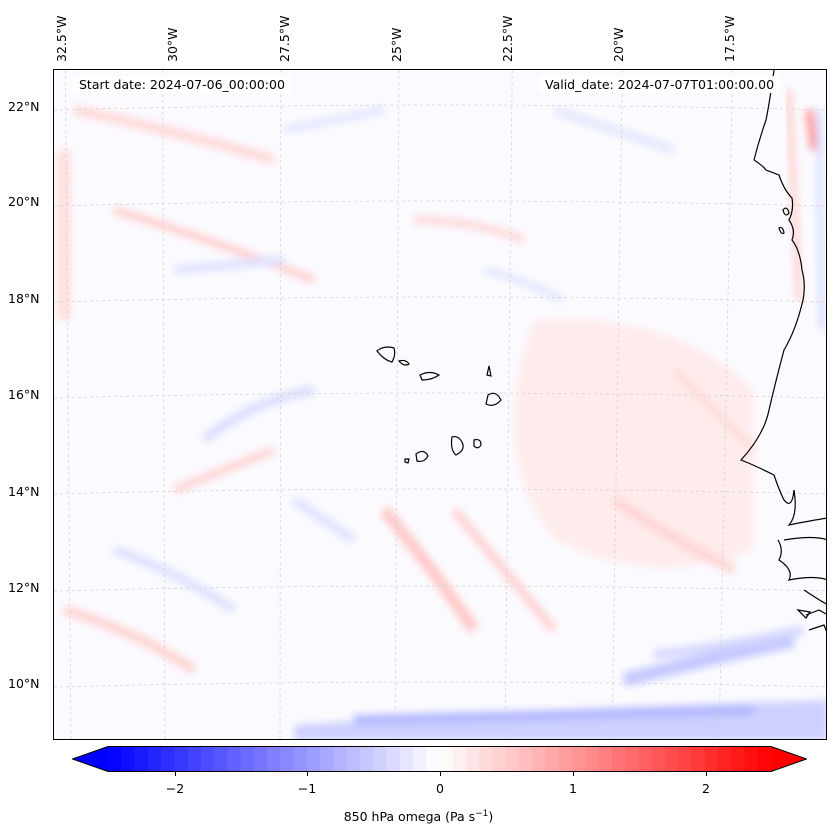 The width and height of the screenshot is (837, 839). What do you see at coordinates (409, 817) in the screenshot?
I see `colorbar-label-text: 850 hPa omega (Pa s` at bounding box center [409, 817].